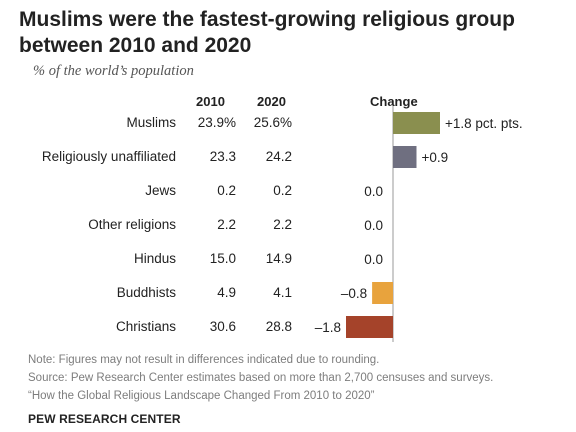 This screenshot has height=432, width=576. Describe the element at coordinates (271, 101) in the screenshot. I see `column-header-2020: 2020` at that location.